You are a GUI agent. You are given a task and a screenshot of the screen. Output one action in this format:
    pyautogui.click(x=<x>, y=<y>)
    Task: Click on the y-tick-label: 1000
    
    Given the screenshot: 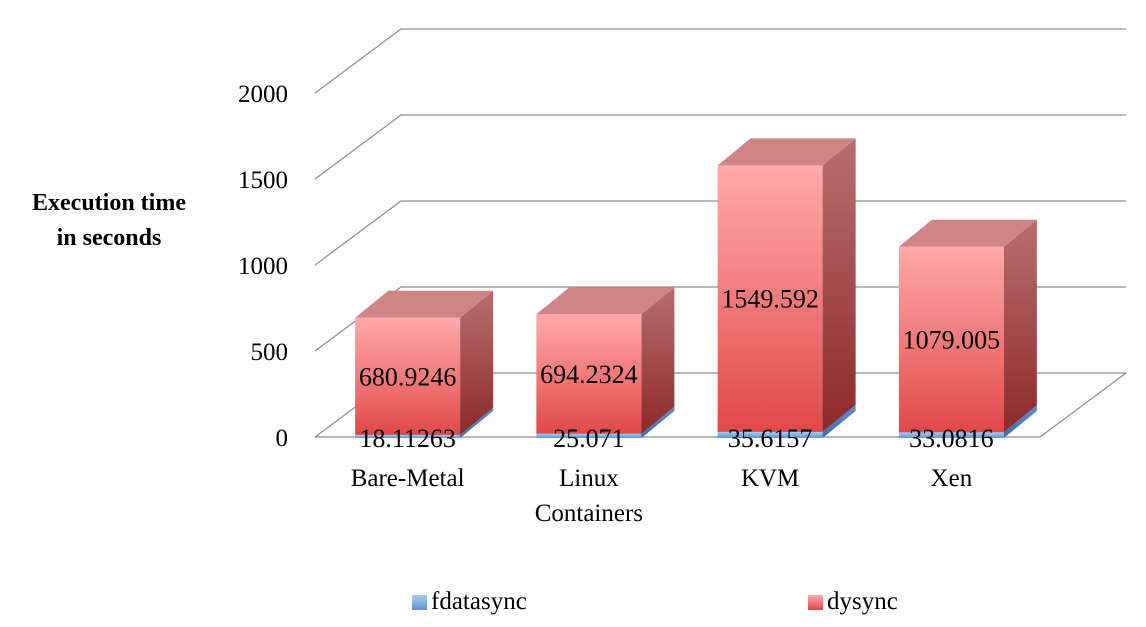 What is the action you would take?
    pyautogui.click(x=263, y=266)
    